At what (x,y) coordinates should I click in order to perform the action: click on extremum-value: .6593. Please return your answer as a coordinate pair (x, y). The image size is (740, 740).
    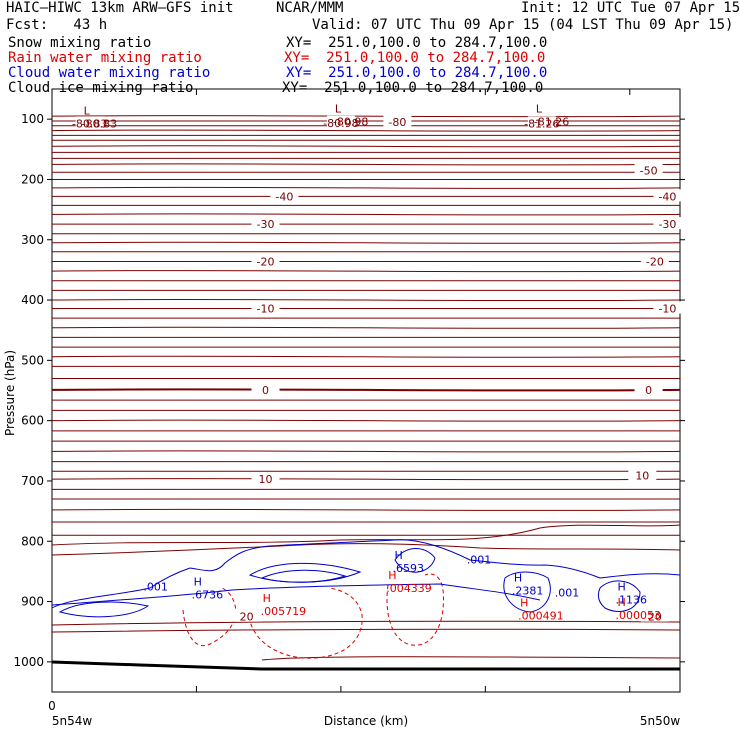
    Looking at the image, I should click on (409, 568).